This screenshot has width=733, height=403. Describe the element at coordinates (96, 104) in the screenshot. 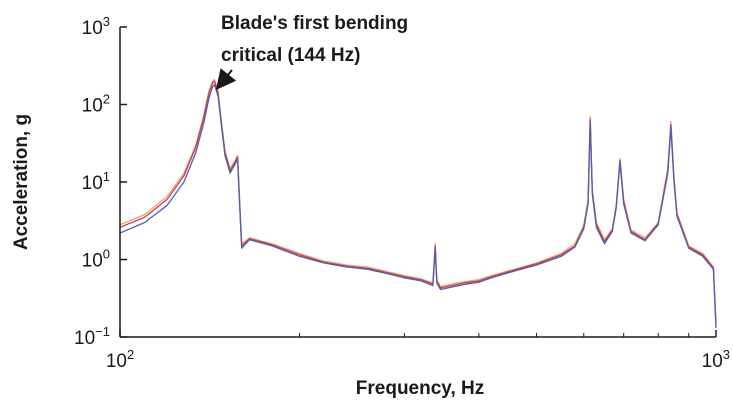

I see `y-tick-label-4: 10²` at that location.